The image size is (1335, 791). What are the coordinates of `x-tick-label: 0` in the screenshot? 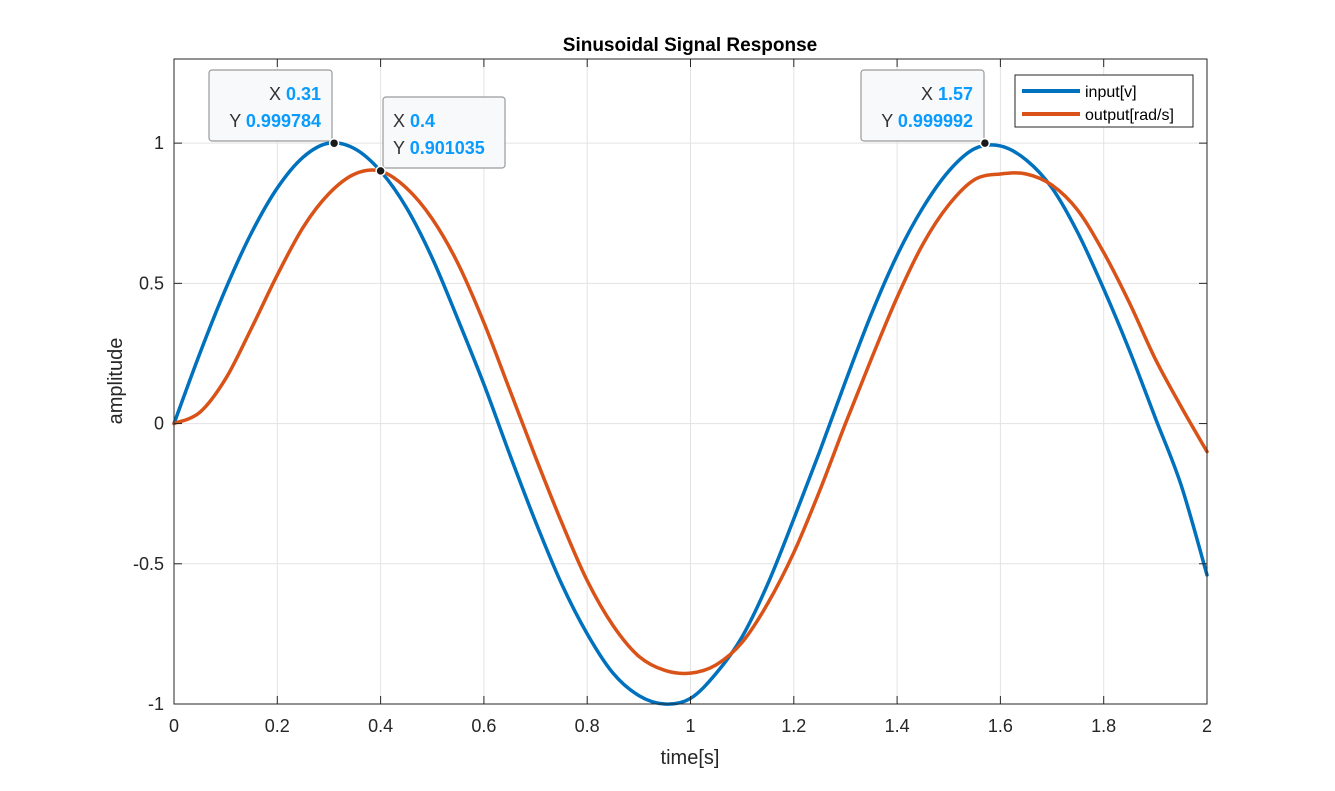 It's located at (174, 726).